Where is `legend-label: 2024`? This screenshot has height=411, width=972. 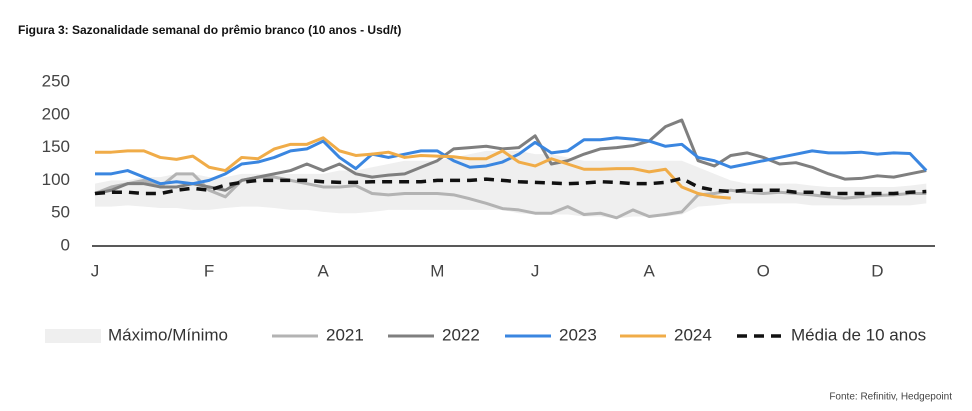
legend-label: 2024 is located at coordinates (693, 334).